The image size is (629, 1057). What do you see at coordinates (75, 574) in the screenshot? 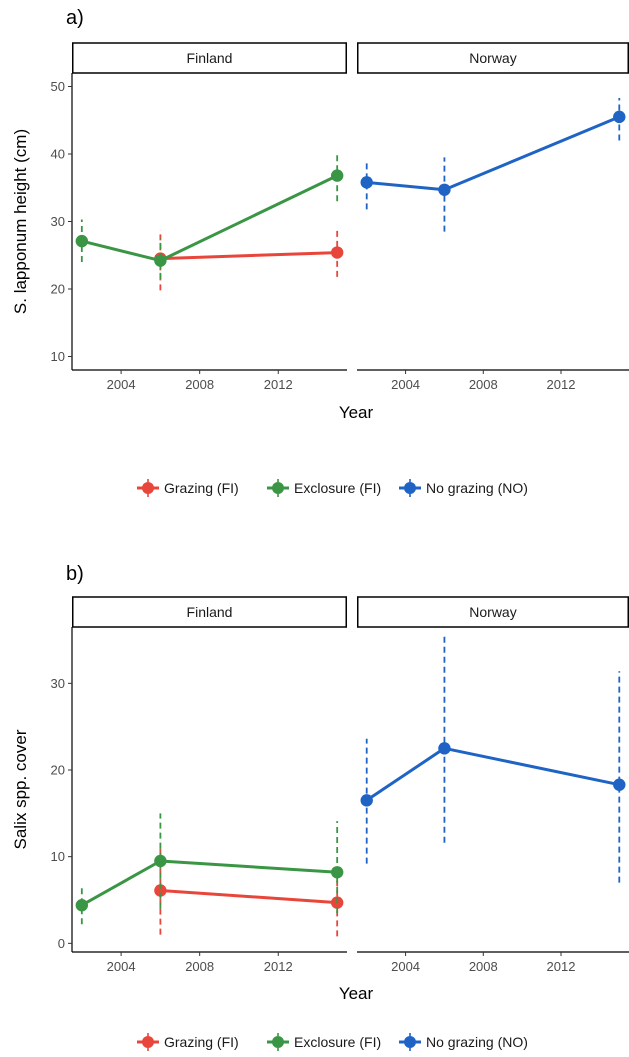
I see `panel-letter: b)` at bounding box center [75, 574].